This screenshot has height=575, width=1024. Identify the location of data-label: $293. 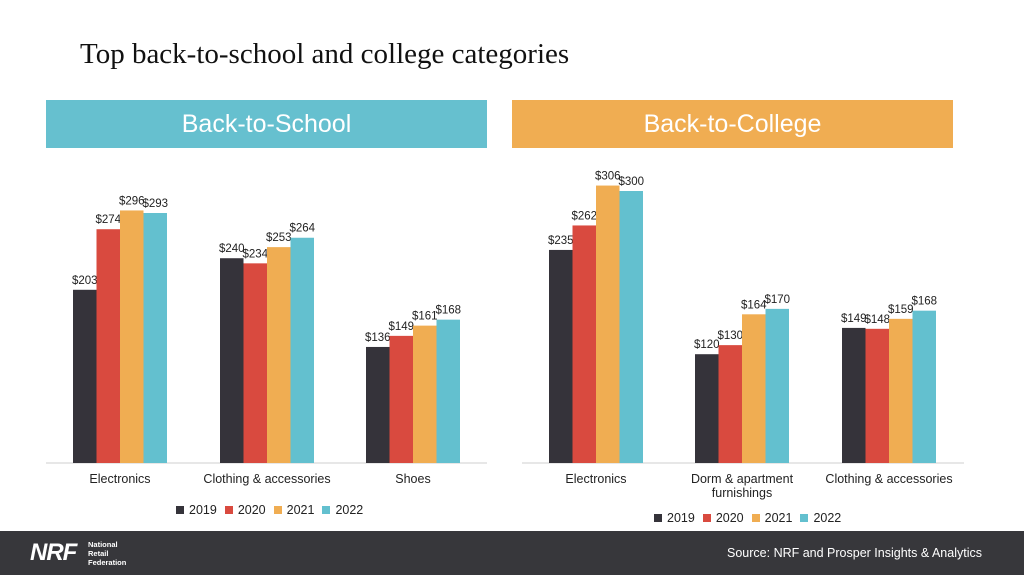
(155, 204).